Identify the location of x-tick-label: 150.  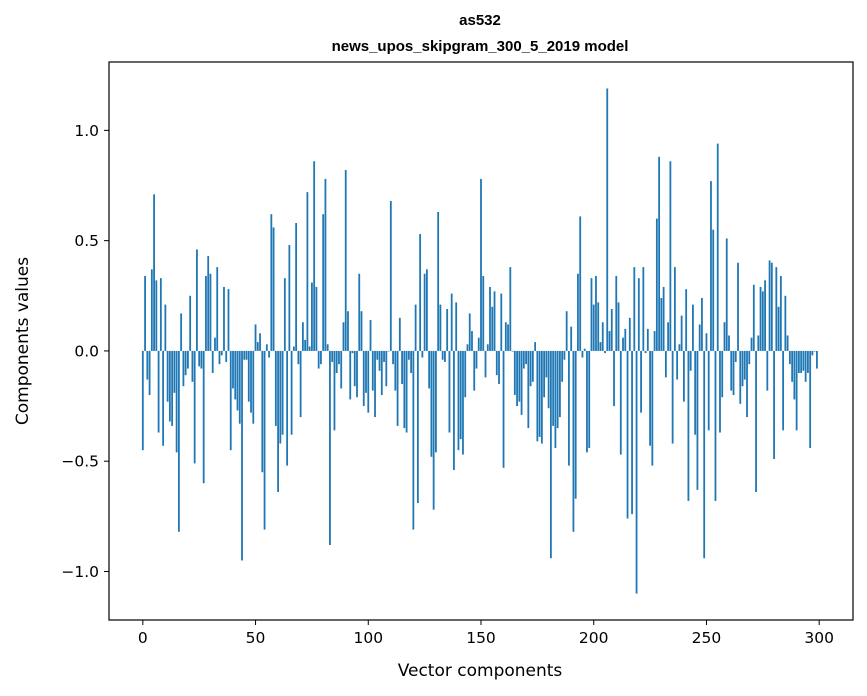
(481, 638).